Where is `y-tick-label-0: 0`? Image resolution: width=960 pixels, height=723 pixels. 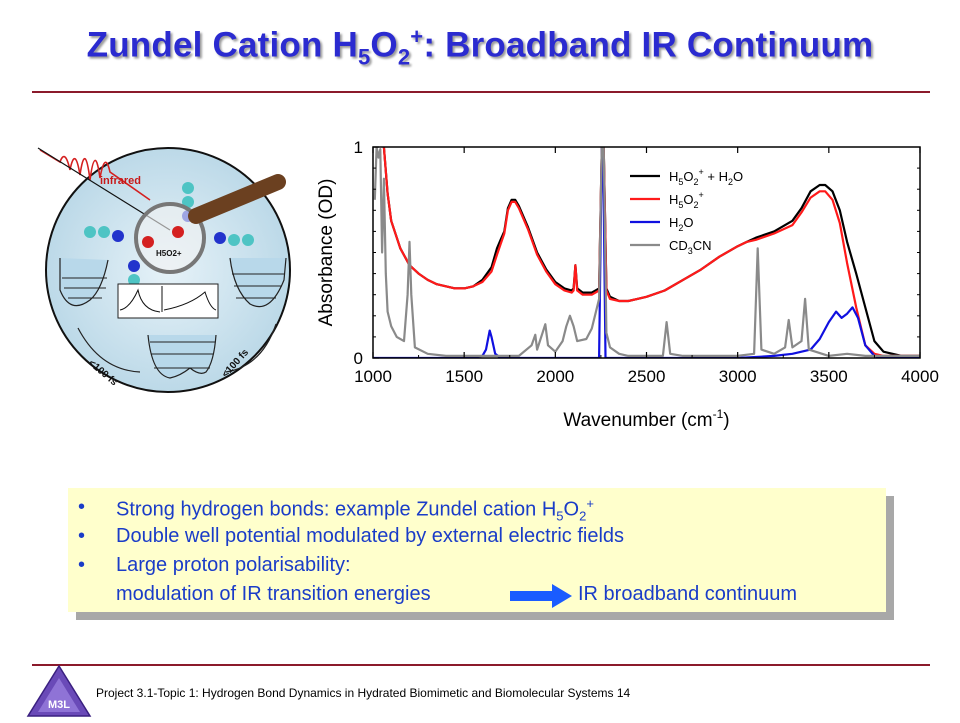
y-tick-label-0: 0 is located at coordinates (358, 358).